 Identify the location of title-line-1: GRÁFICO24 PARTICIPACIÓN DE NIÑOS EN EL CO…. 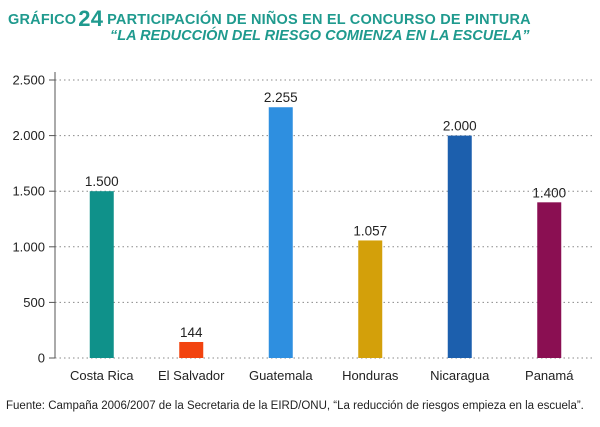
(302, 17).